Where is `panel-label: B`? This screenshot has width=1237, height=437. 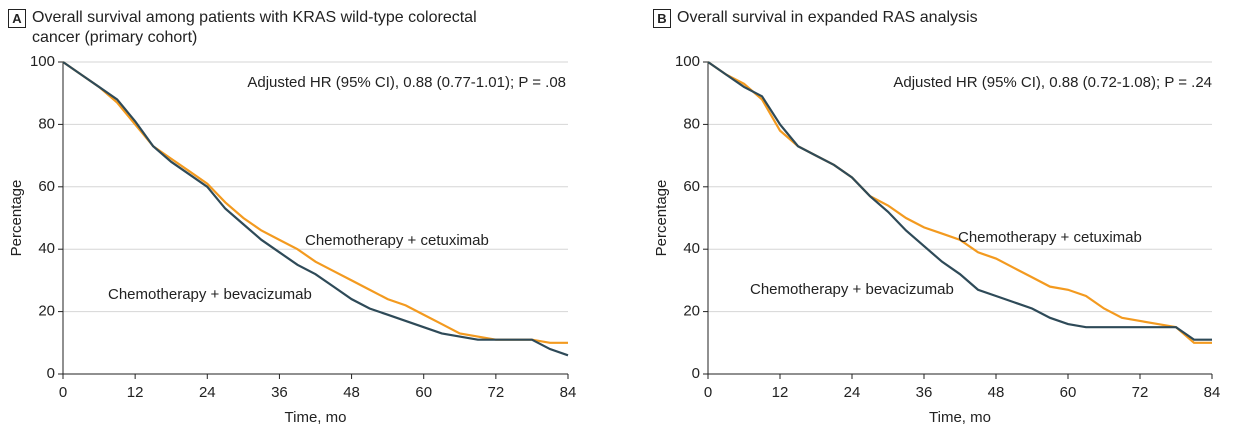
panel-label: B is located at coordinates (662, 18).